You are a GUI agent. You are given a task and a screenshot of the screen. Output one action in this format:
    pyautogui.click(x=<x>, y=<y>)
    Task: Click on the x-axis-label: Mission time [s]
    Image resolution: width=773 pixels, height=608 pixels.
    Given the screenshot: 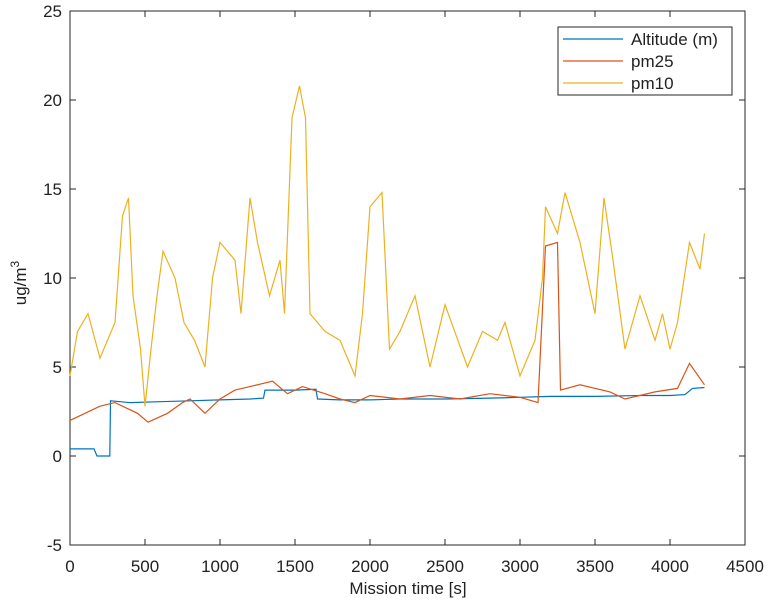 What is the action you would take?
    pyautogui.click(x=407, y=588)
    